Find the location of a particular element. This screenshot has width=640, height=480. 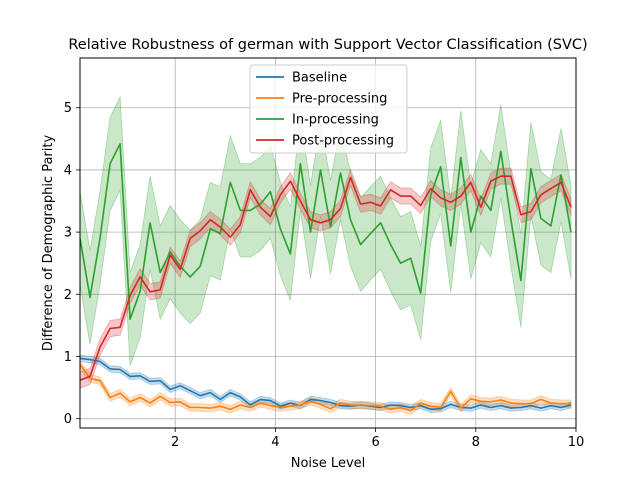

y-axis-label: Difference of Demographic Parity is located at coordinates (48, 243).